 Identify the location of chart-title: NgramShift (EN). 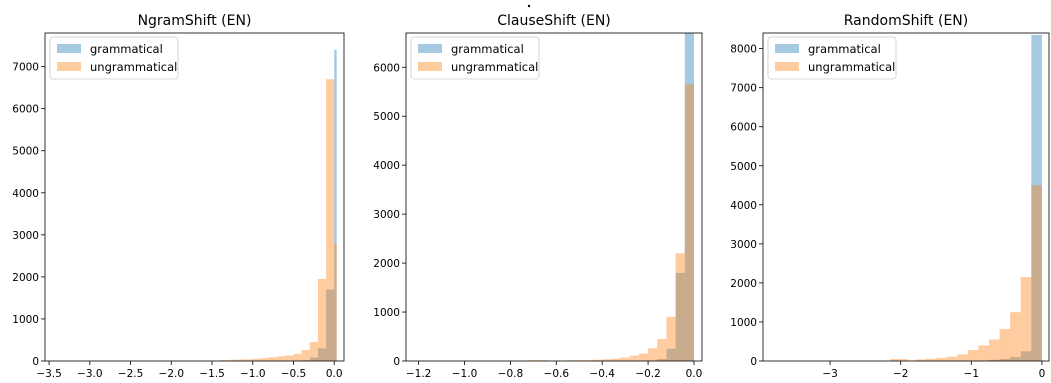
(195, 21).